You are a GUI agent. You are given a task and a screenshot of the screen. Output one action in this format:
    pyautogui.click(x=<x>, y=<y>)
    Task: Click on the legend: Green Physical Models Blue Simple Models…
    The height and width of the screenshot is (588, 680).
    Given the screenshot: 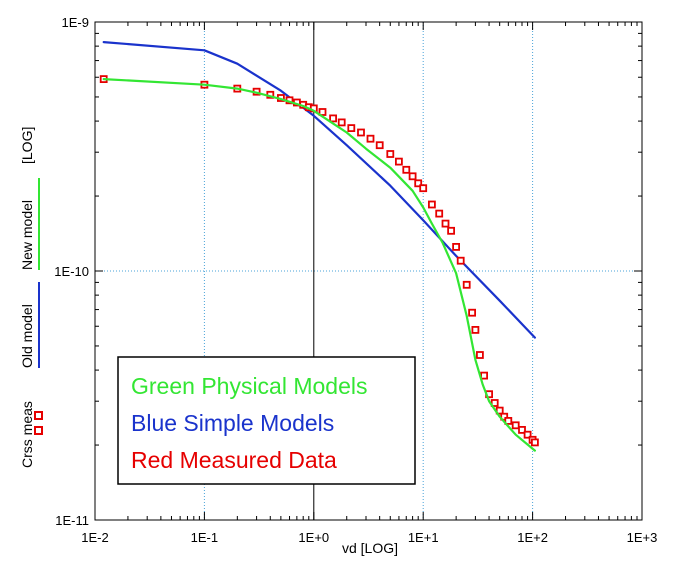 What is the action you would take?
    pyautogui.click(x=266, y=420)
    